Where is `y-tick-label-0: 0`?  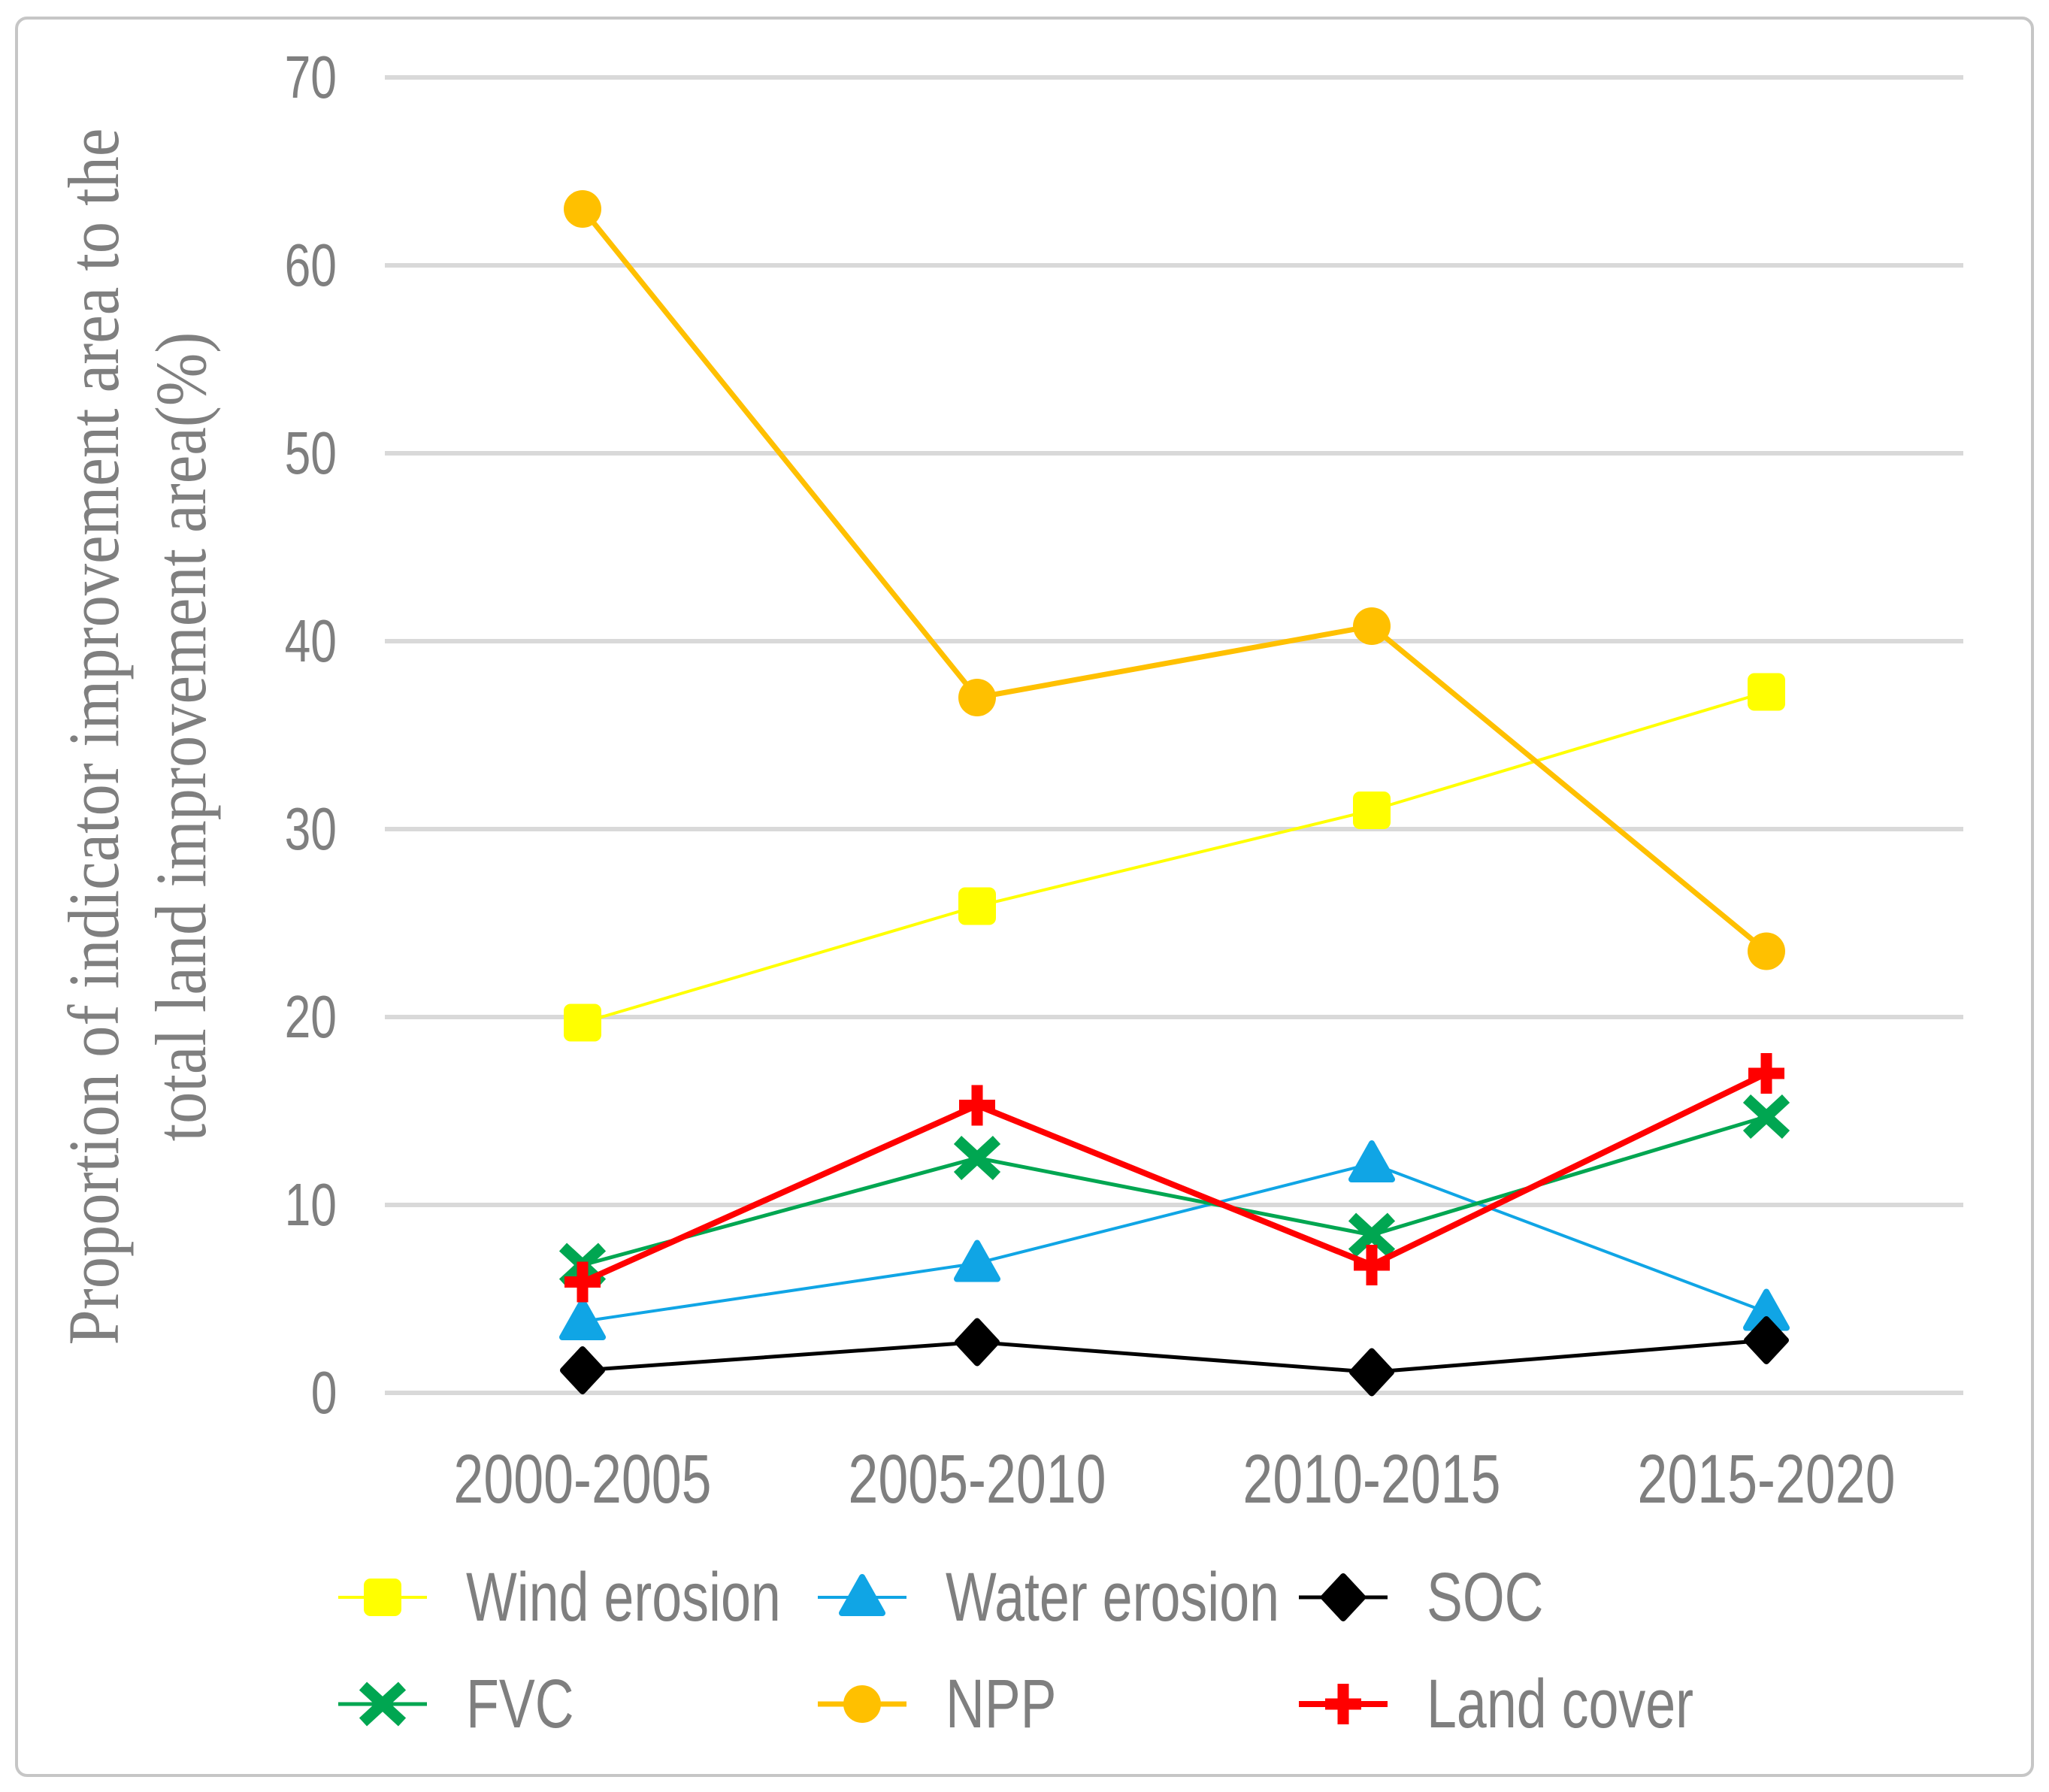
y-tick-label-0: 0 is located at coordinates (324, 1392).